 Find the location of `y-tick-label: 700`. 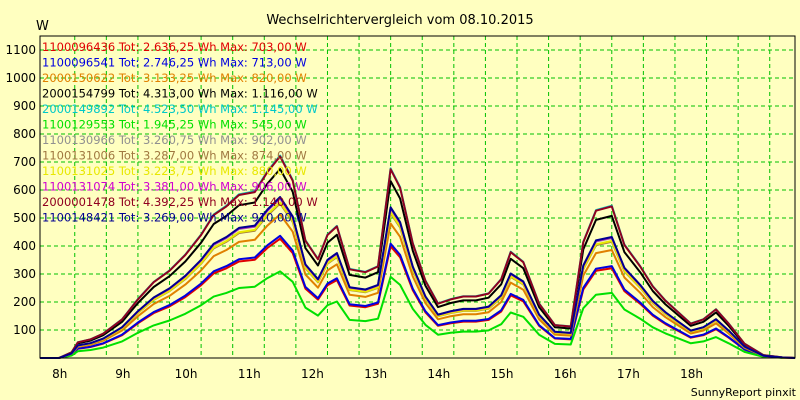

y-tick-label: 700 is located at coordinates (24, 162).